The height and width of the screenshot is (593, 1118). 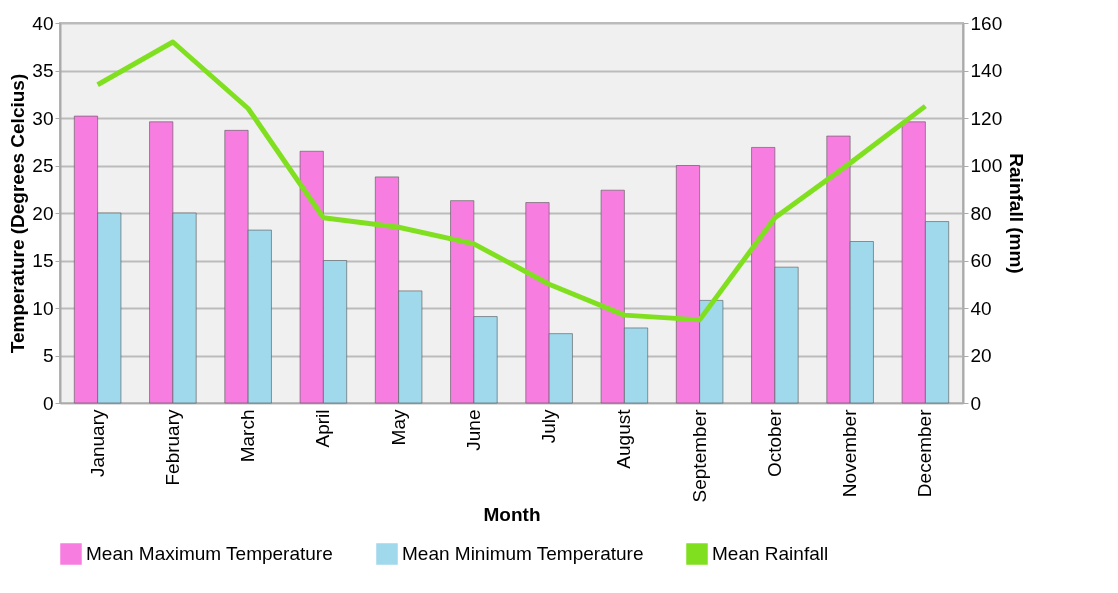 What do you see at coordinates (774, 443) in the screenshot?
I see `x-tick-label: October` at bounding box center [774, 443].